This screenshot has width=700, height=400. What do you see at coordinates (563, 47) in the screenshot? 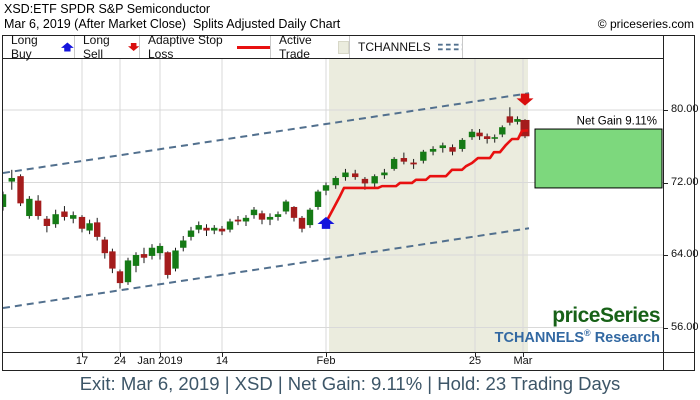
I see `legend-spacer` at bounding box center [563, 47].